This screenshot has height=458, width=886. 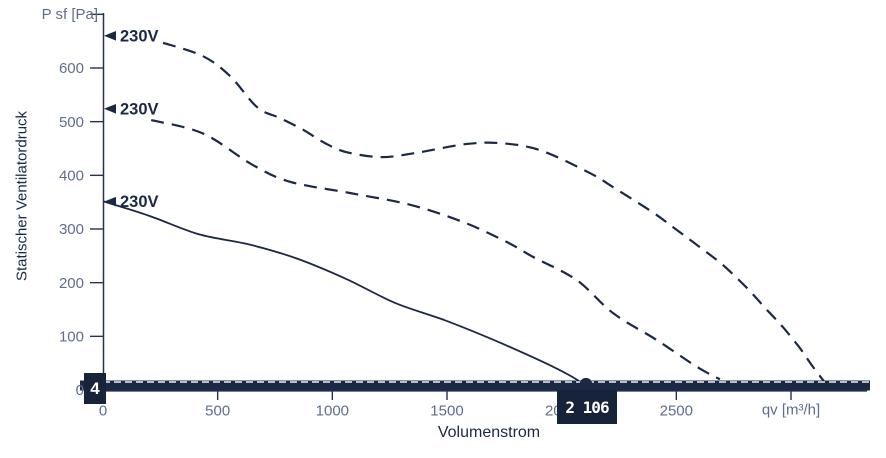 What do you see at coordinates (489, 432) in the screenshot?
I see `x-axis-title: Volumenstrom` at bounding box center [489, 432].